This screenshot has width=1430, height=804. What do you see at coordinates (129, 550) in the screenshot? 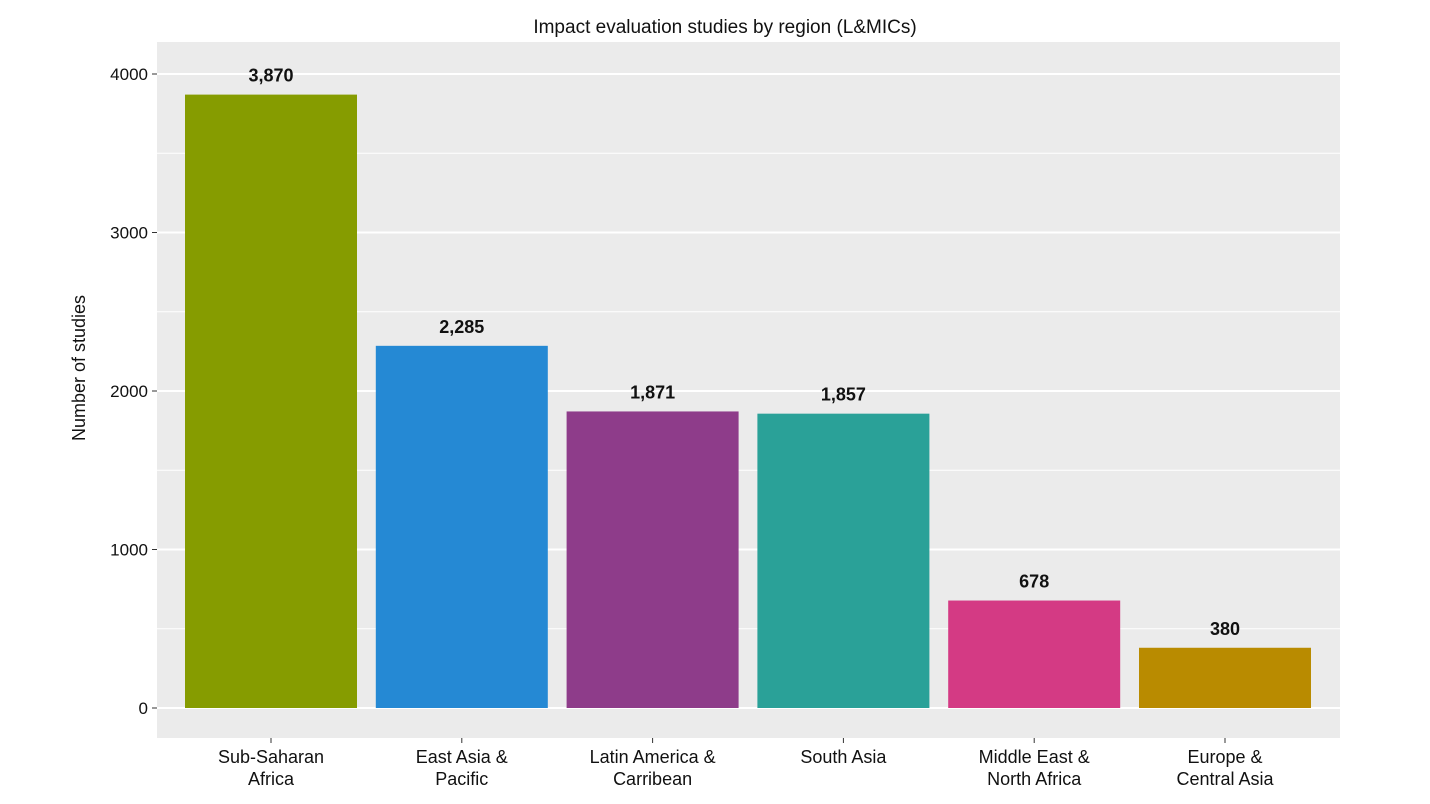
I see `y-tick-label: 1000` at bounding box center [129, 550].